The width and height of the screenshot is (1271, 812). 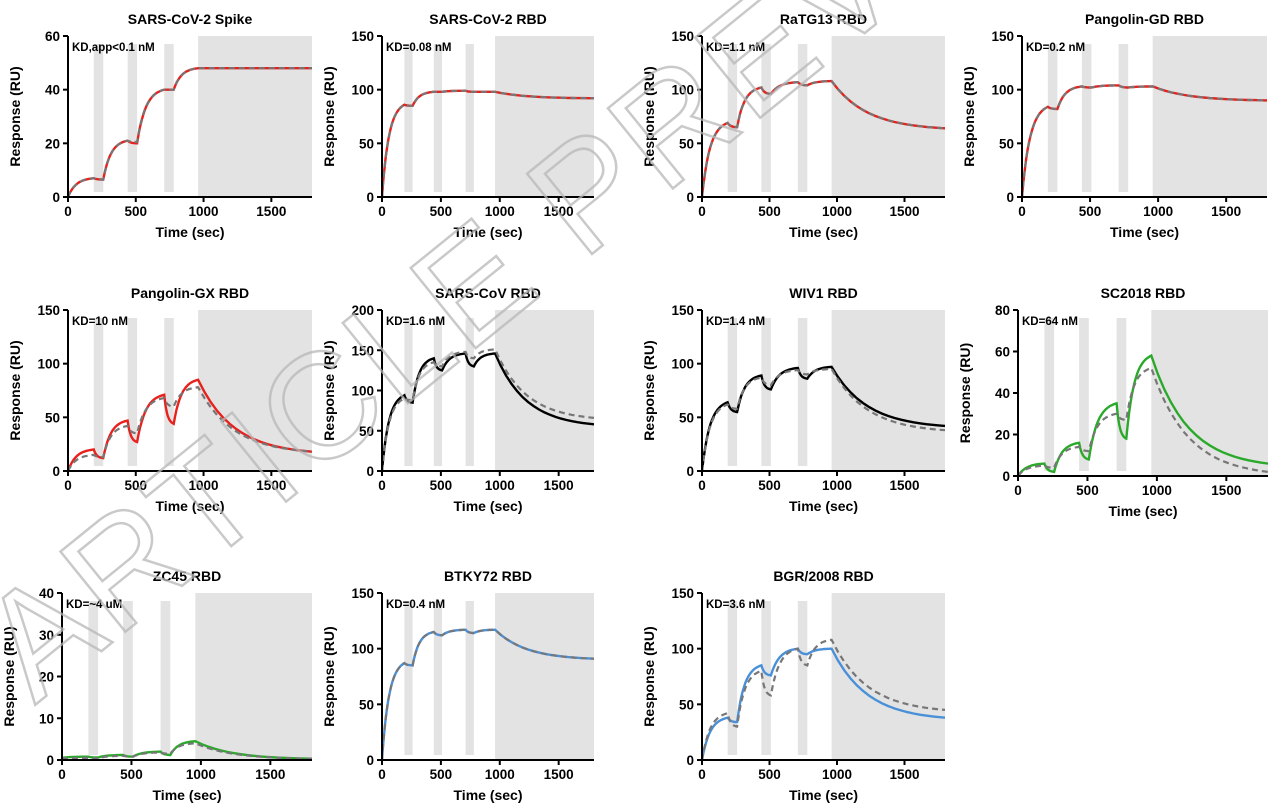 What do you see at coordinates (735, 48) in the screenshot?
I see `kd-annotation: KD=1.1 nM` at bounding box center [735, 48].